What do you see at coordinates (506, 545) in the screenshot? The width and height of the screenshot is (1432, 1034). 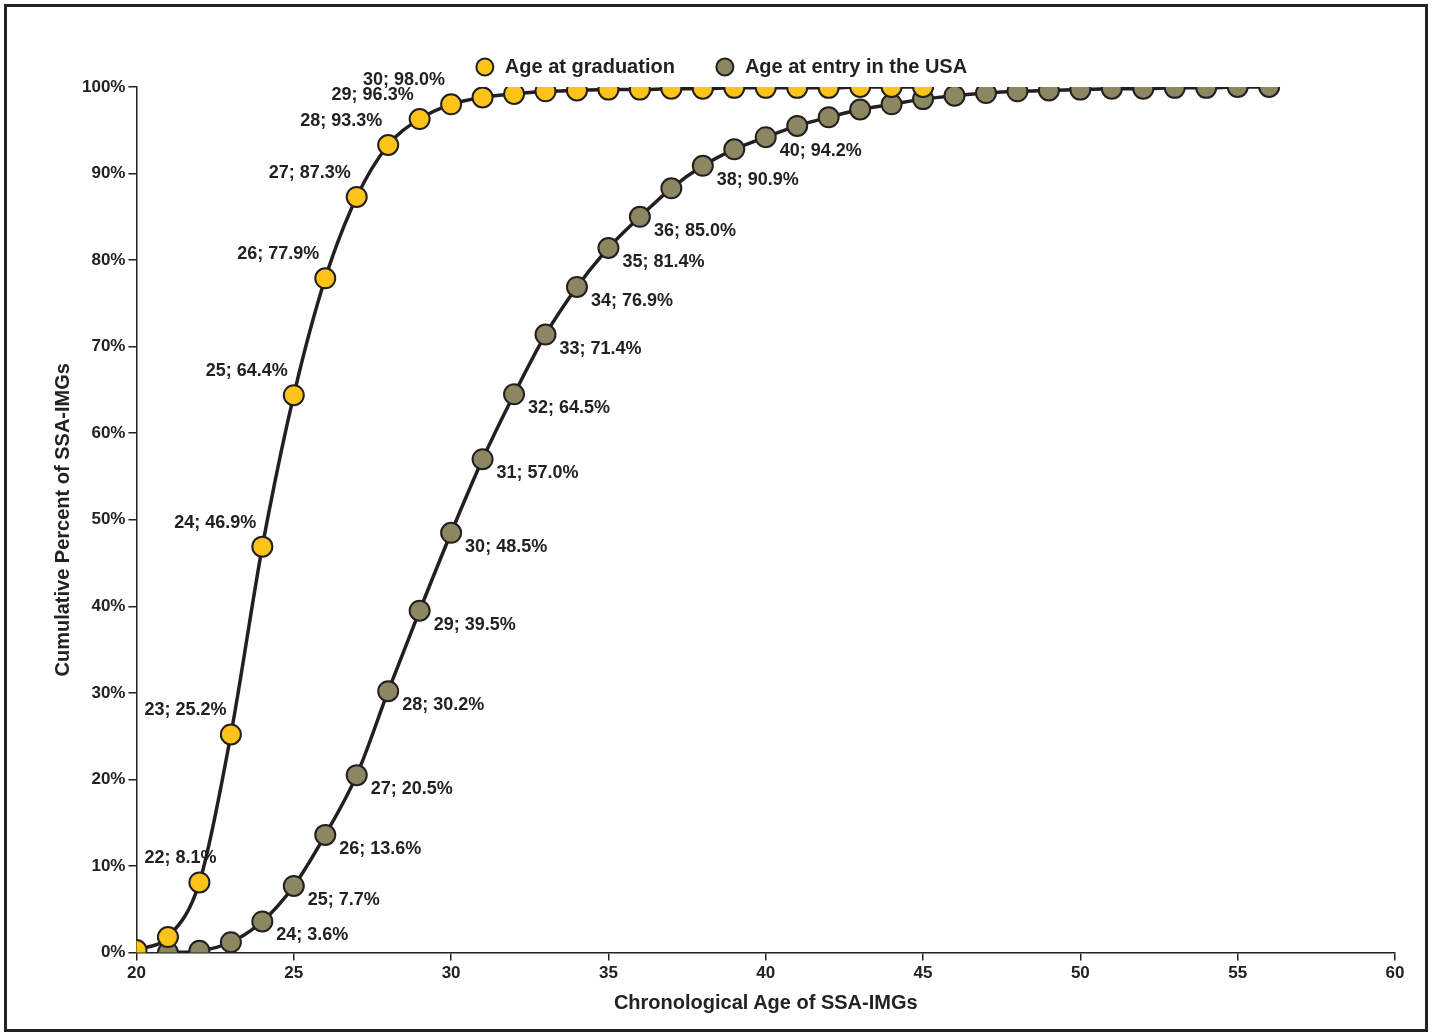 I see `data-label: 30; 48.5%` at bounding box center [506, 545].